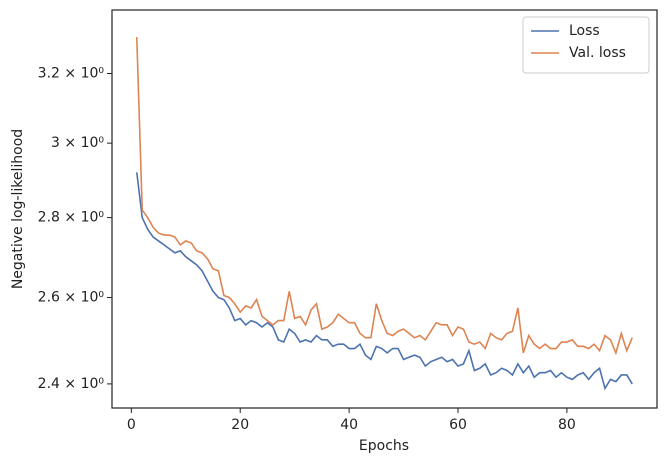 The width and height of the screenshot is (667, 468). Describe the element at coordinates (384, 446) in the screenshot. I see `x-axis-label: Epochs` at that location.